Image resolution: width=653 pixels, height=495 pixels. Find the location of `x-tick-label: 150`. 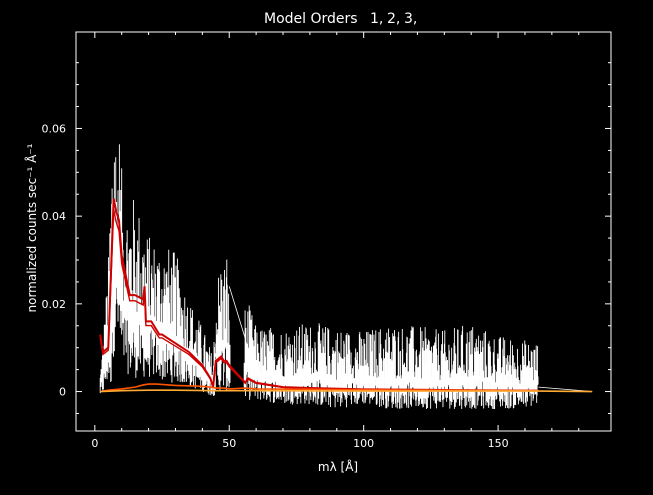

x-tick-label: 150 is located at coordinates (498, 443).